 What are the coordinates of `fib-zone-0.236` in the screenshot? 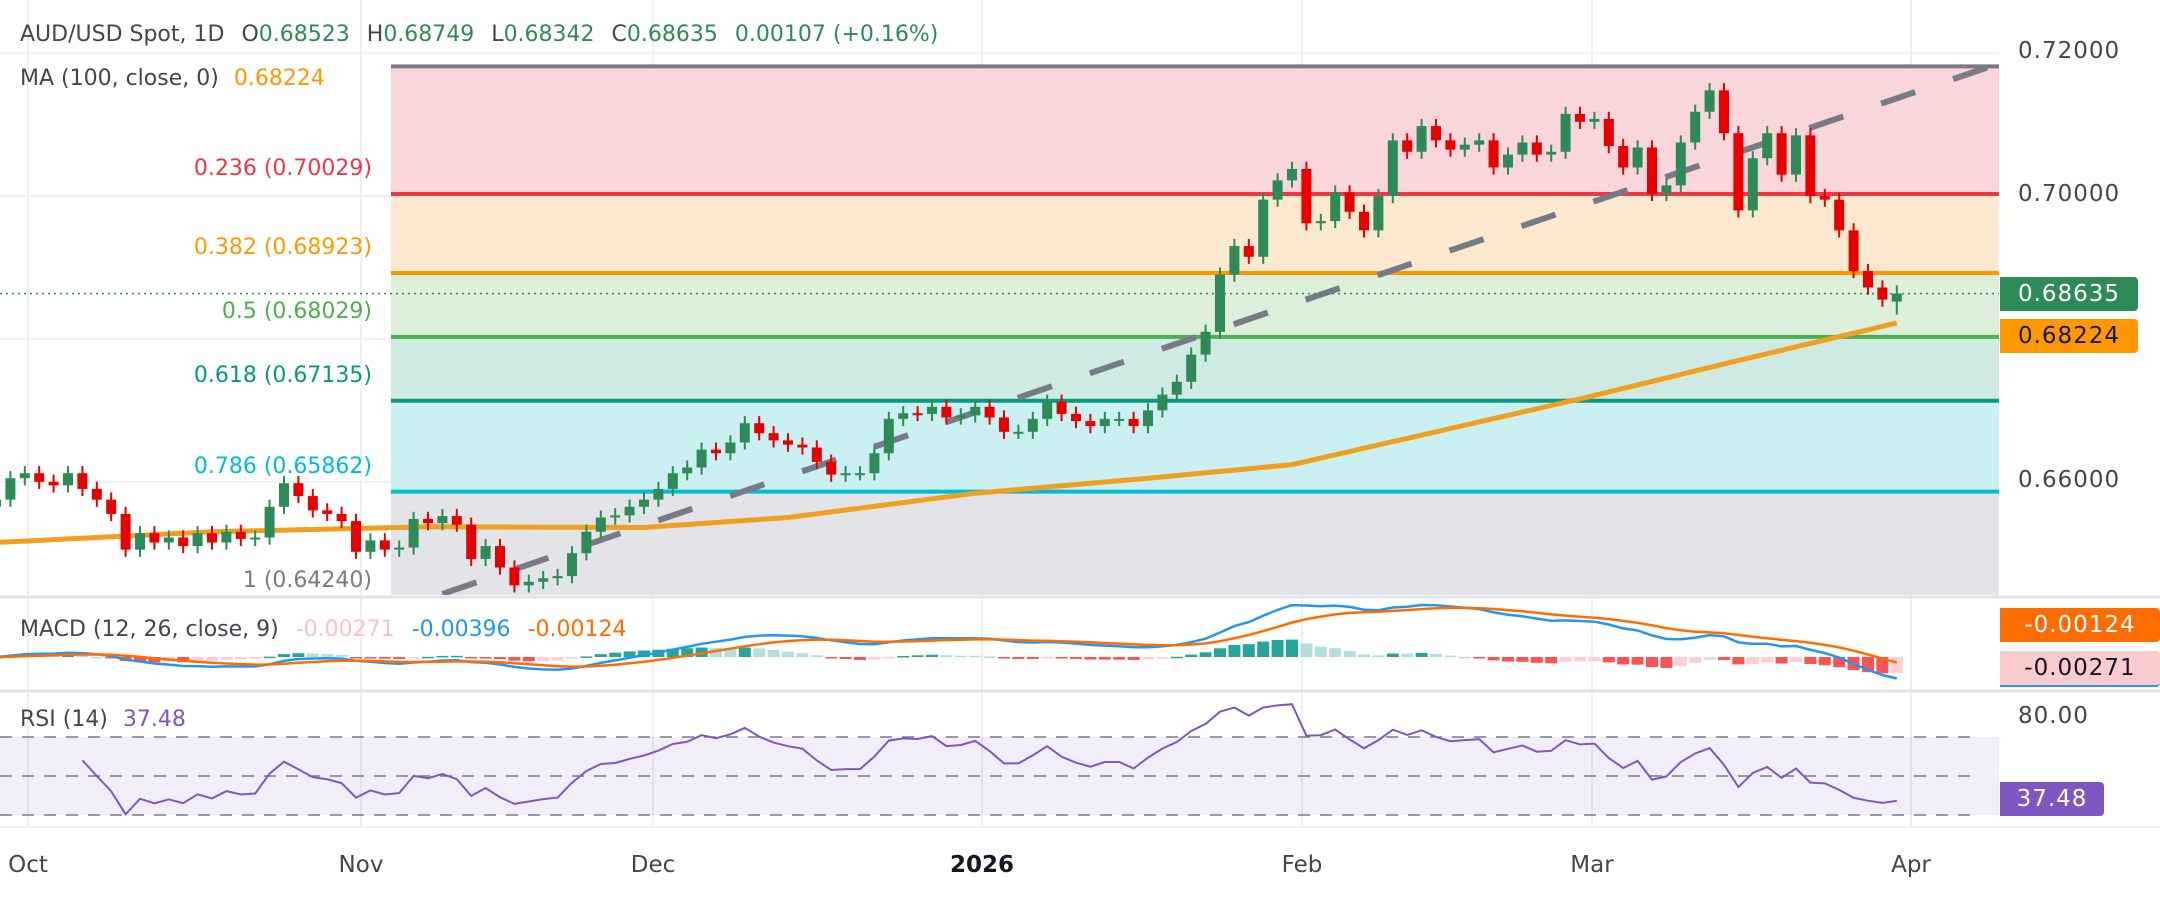 It's located at (1195, 234).